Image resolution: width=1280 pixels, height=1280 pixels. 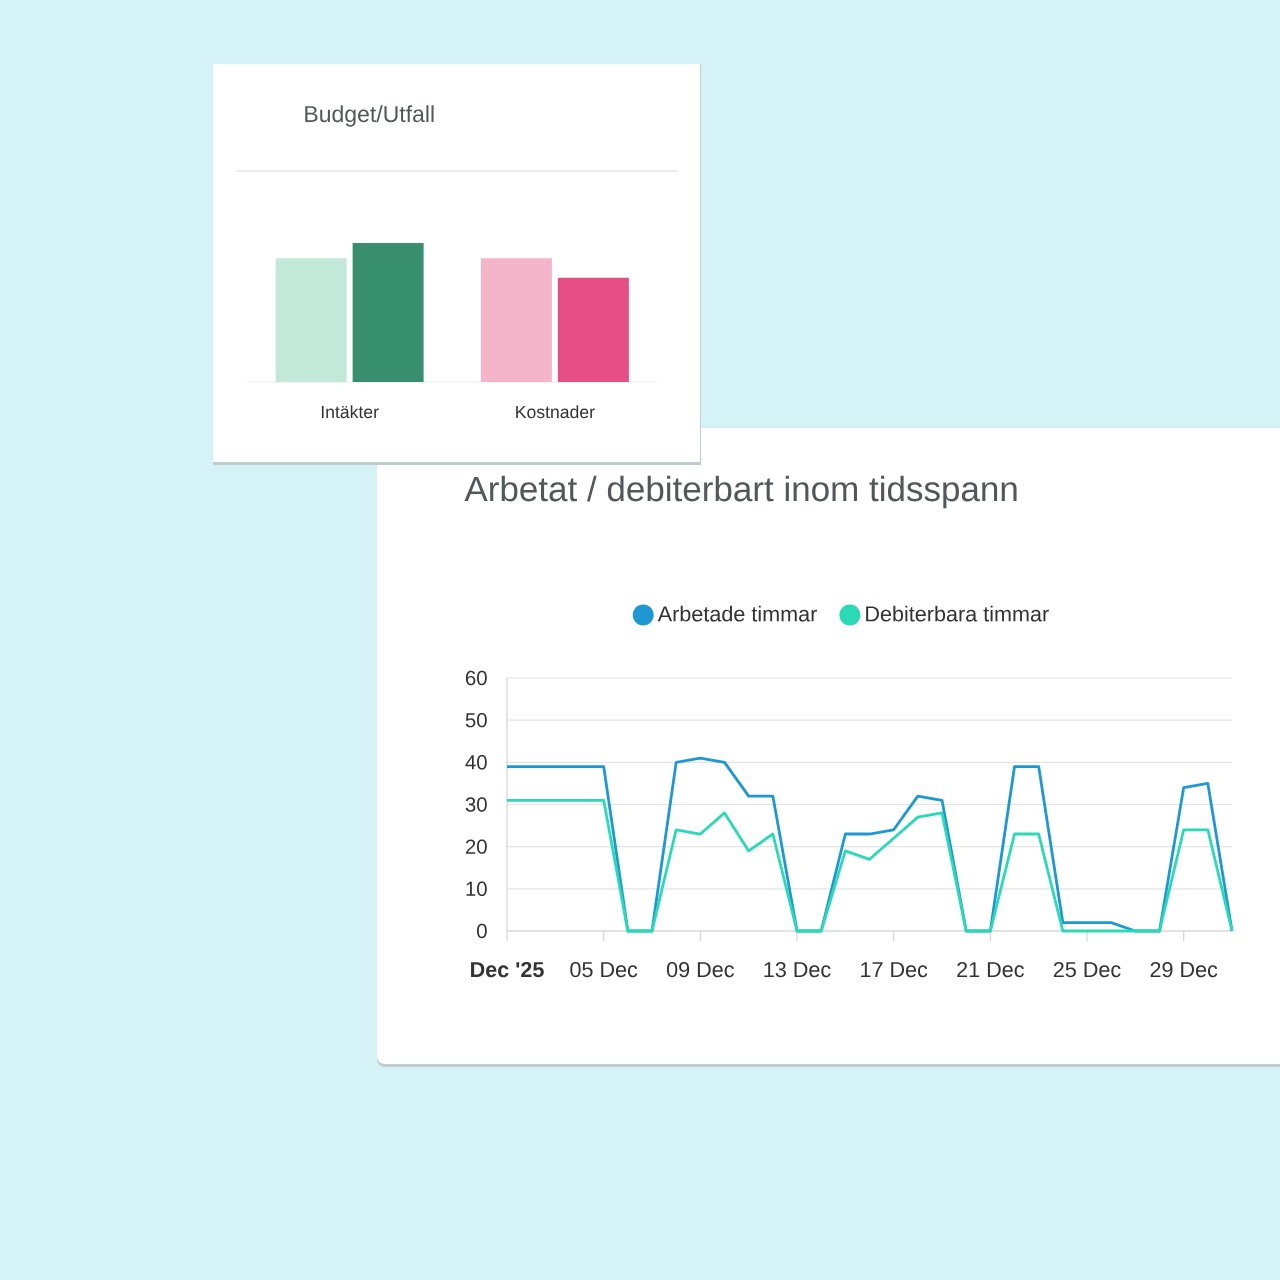 I want to click on x-tick-label: 09 Dec, so click(x=700, y=969).